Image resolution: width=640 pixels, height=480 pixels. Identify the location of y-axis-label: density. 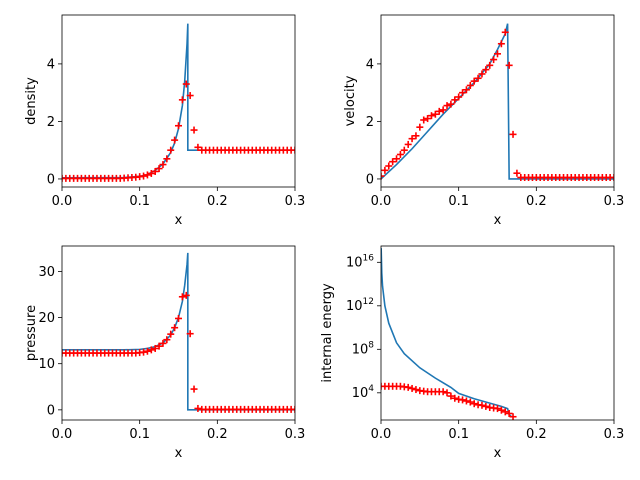
(31, 101).